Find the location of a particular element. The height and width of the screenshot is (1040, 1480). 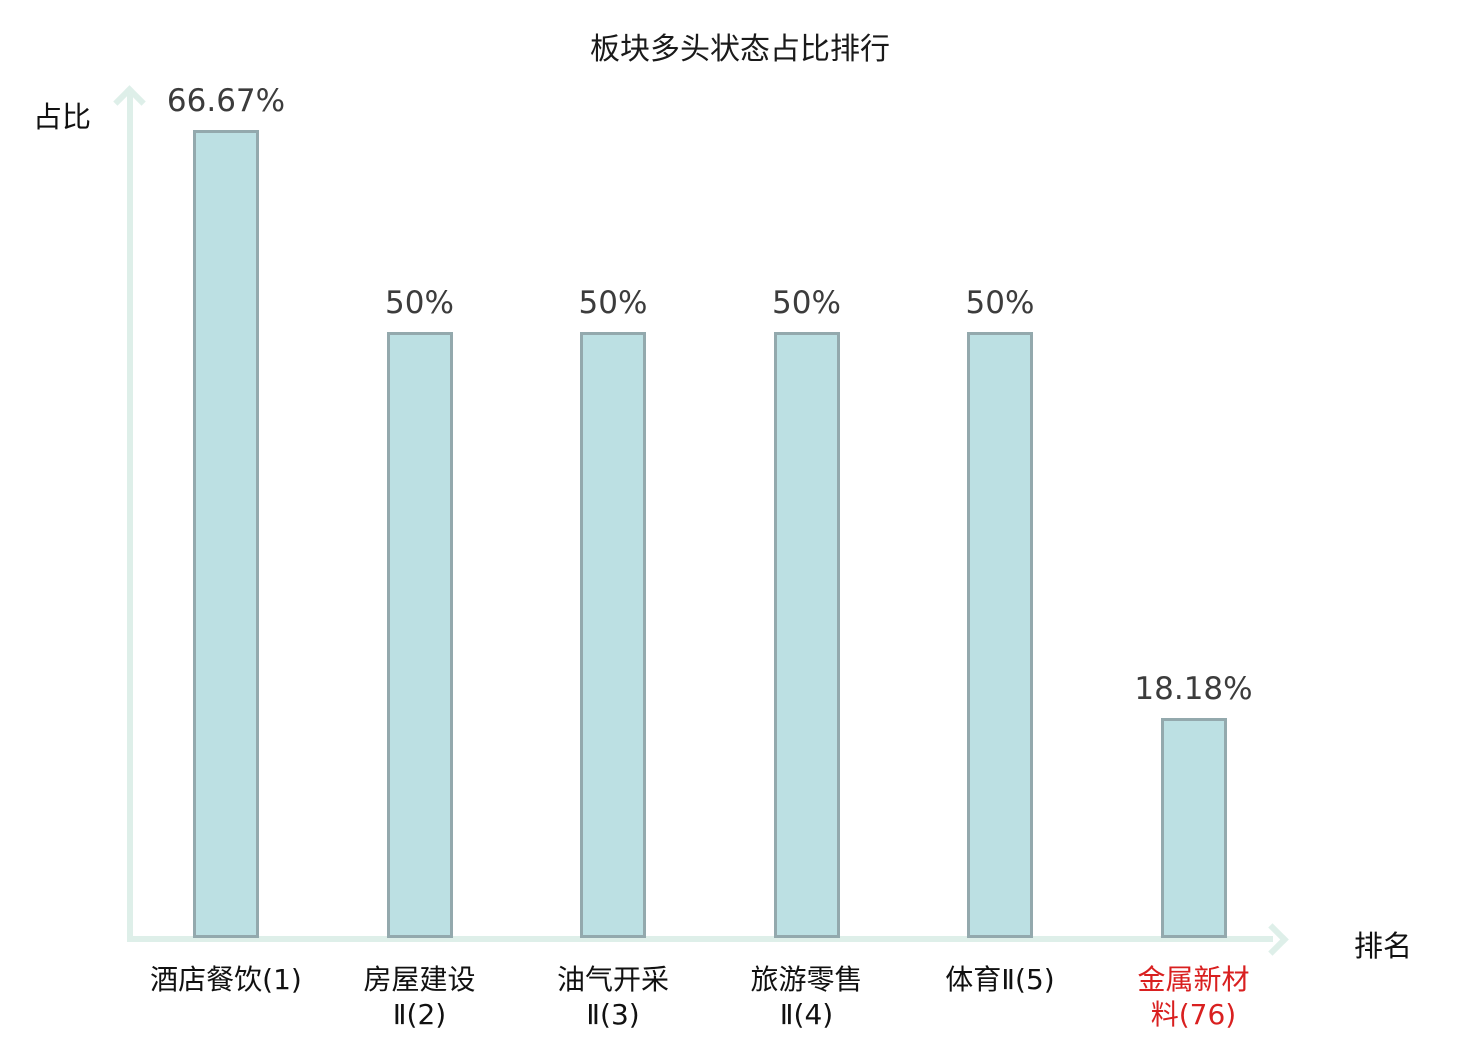

x-axis-line is located at coordinates (700, 939).